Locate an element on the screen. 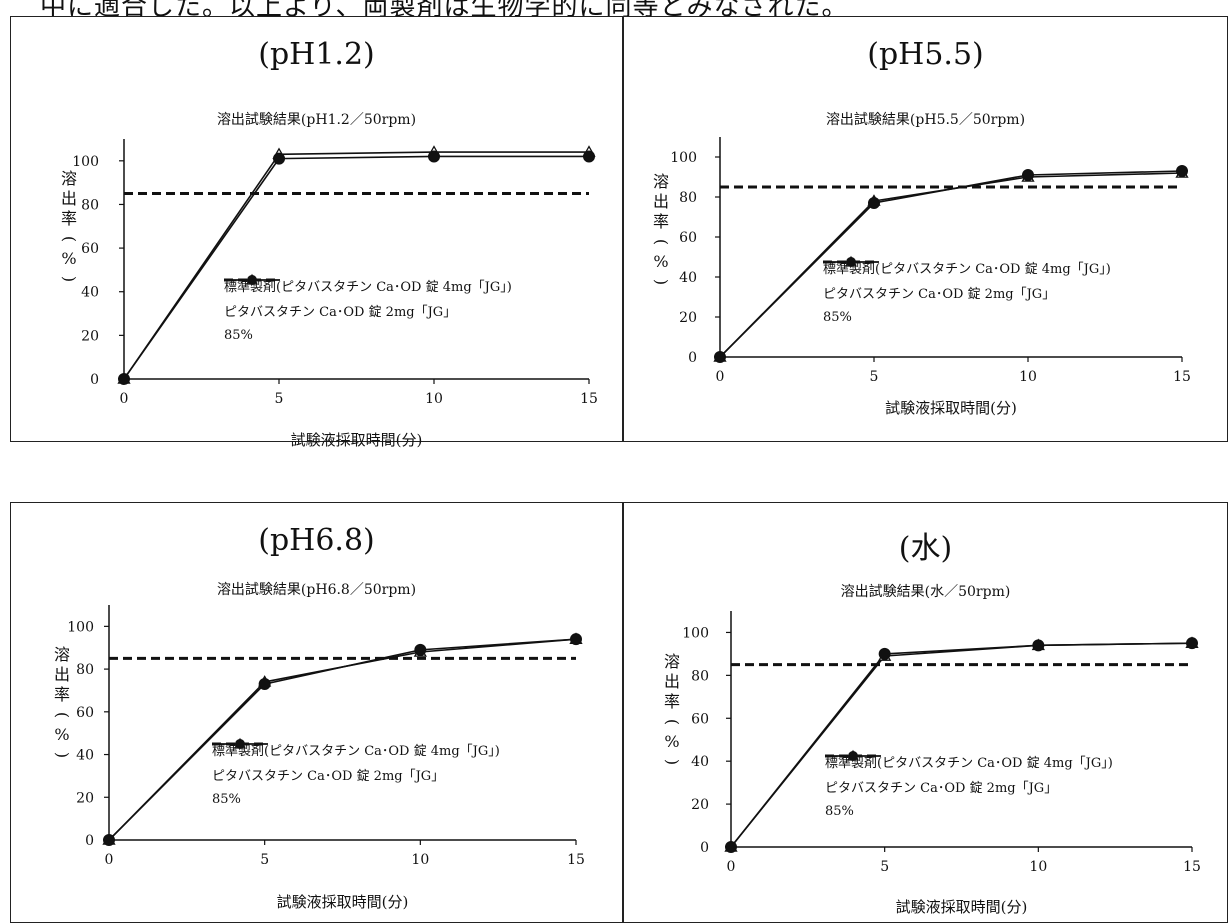 The image size is (1229, 924). chart-title: (pH6.8) is located at coordinates (316, 540).